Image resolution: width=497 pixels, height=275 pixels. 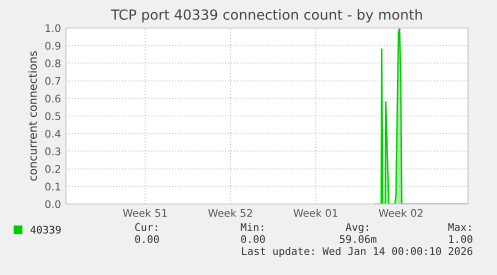 What do you see at coordinates (52, 186) in the screenshot?
I see `y-tick-label: 0.1` at bounding box center [52, 186].